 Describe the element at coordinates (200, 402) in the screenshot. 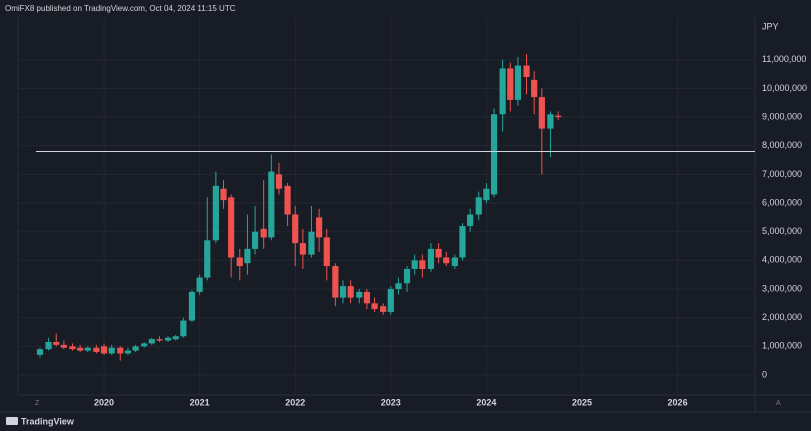

I see `x-tick-label: 2021` at that location.